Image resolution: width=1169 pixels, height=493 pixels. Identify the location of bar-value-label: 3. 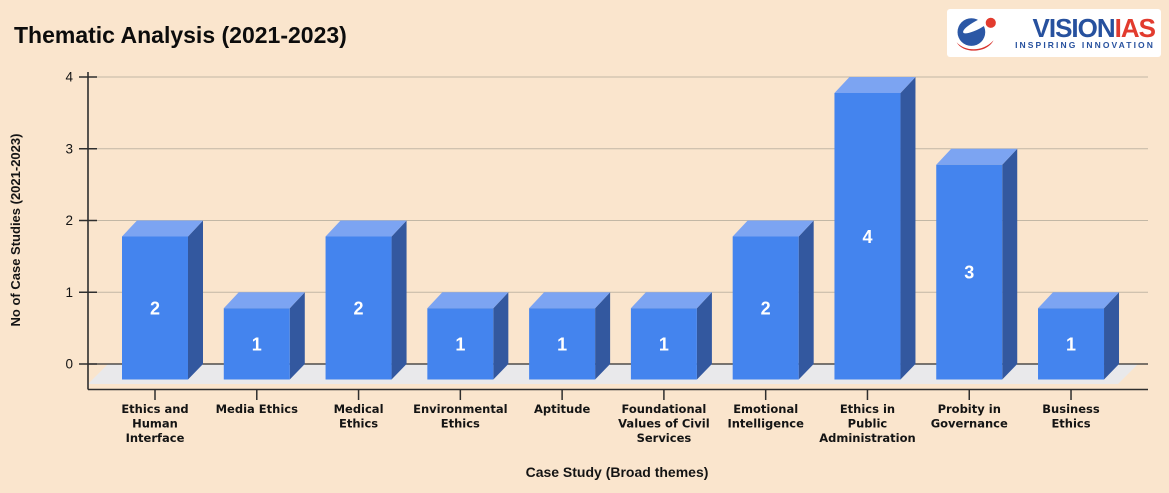
(969, 273).